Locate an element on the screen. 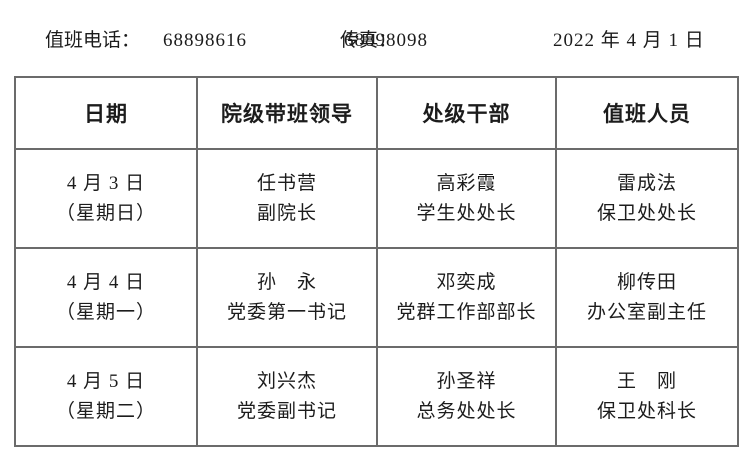 The width and height of the screenshot is (750, 456). duty-title: 办公室副主任 is located at coordinates (646, 312).